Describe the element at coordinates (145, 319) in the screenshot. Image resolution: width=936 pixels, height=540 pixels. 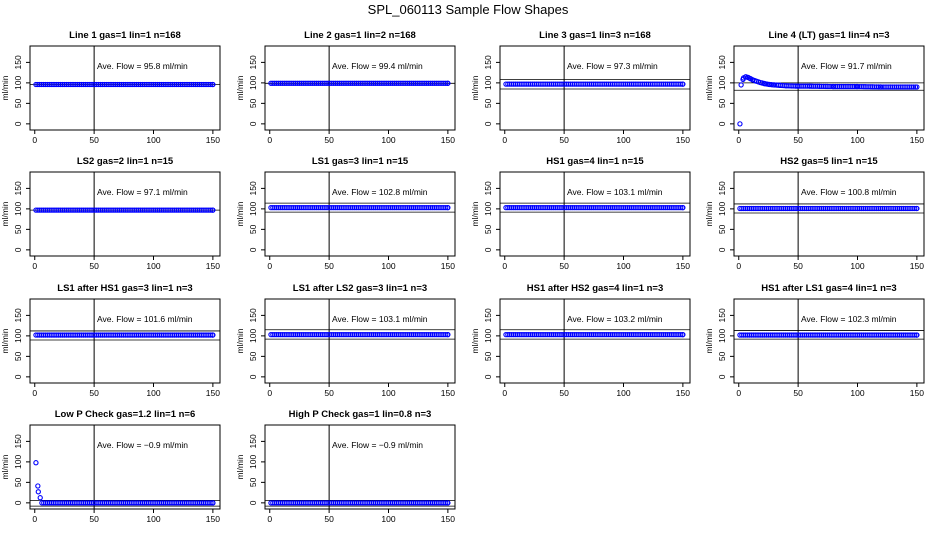
I see `average-flow-annotation: Ave. Flow = 101.6 ml/min` at that location.